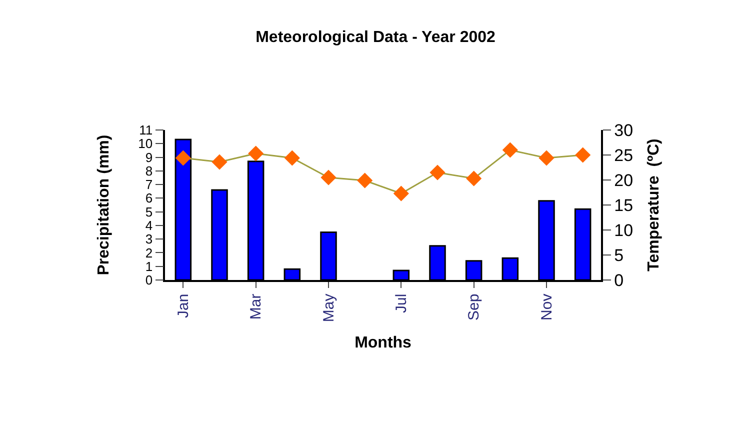  I want to click on x-tick-label: Jan, so click(183, 306).